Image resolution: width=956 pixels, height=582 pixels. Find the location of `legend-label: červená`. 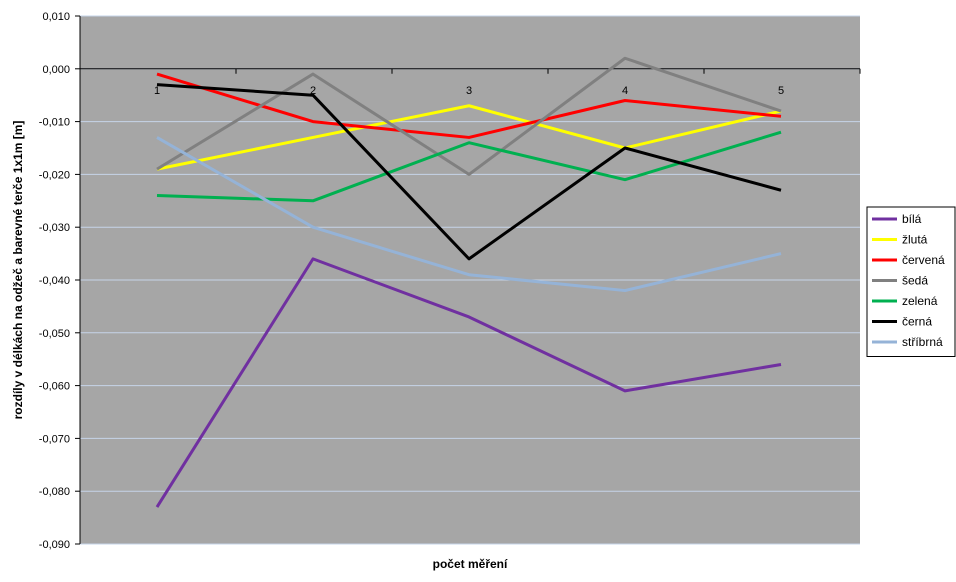

legend-label: červená is located at coordinates (923, 260).